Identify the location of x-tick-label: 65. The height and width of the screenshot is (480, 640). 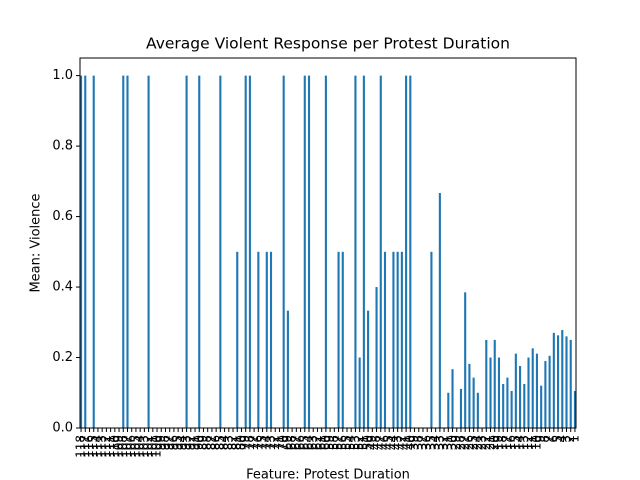
(304, 442).